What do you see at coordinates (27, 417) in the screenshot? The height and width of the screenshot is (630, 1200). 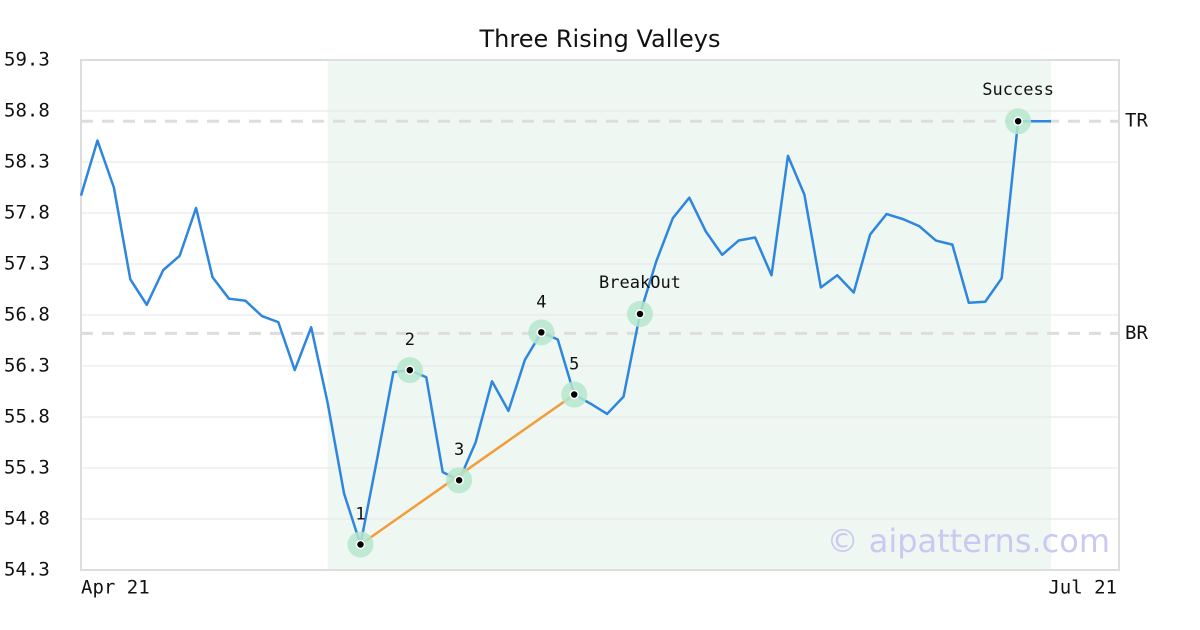 I see `y-tick-label: 55.8` at bounding box center [27, 417].